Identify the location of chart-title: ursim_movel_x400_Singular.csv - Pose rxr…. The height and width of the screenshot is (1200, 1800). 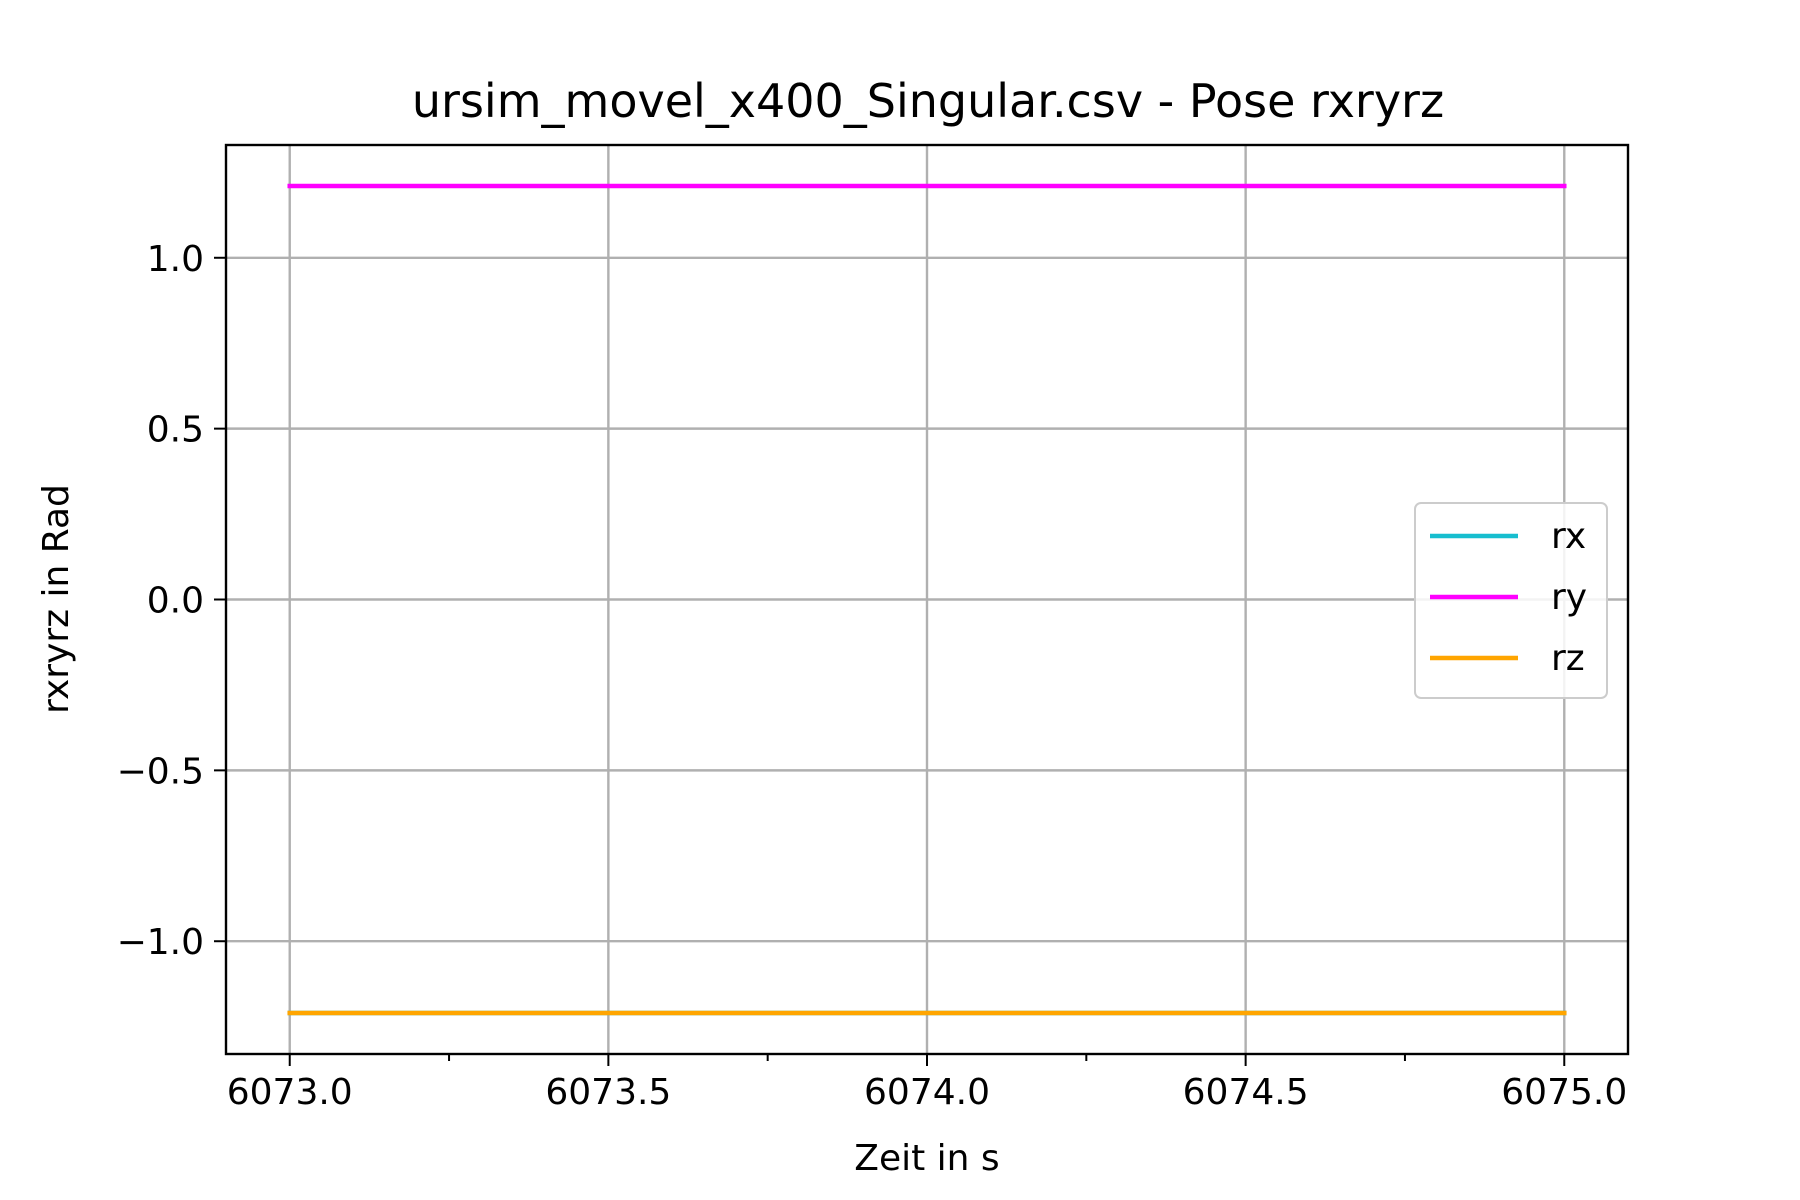
(928, 101).